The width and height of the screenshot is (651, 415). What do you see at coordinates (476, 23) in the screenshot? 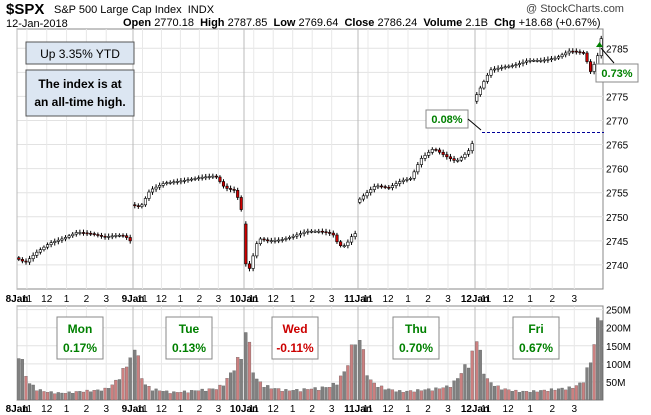
I see `volume-value: 2.1B` at bounding box center [476, 23].